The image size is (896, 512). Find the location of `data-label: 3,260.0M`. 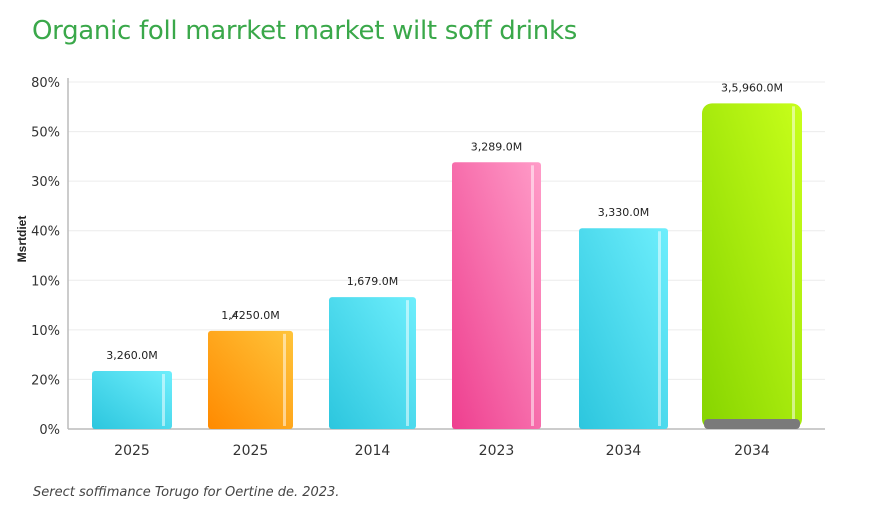

data-label: 3,260.0M is located at coordinates (131, 355).